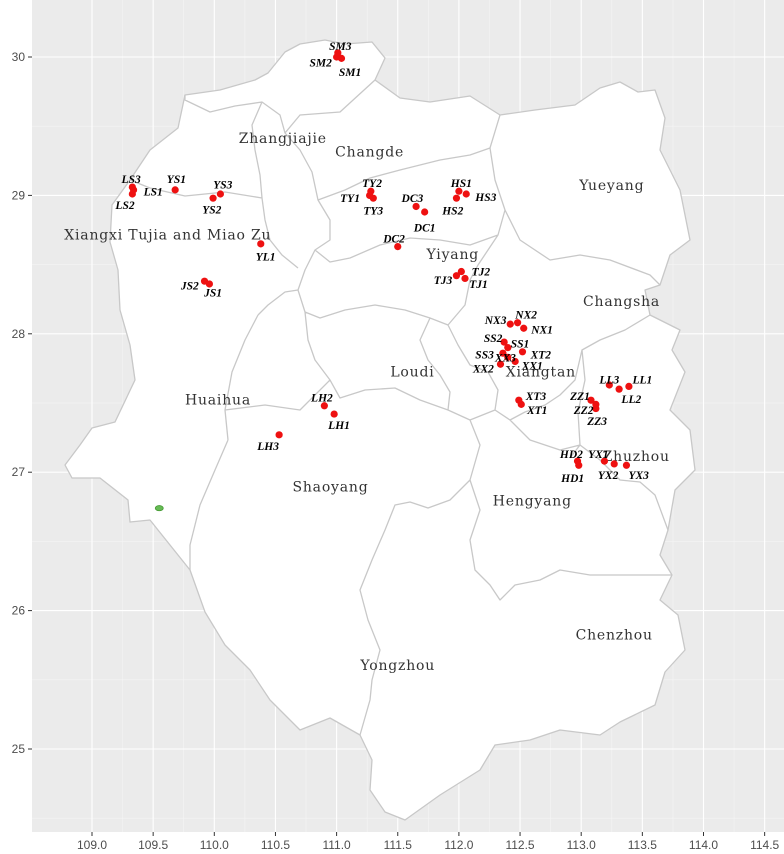  Describe the element at coordinates (764, 845) in the screenshot. I see `x-tick-label: 114.5` at that location.